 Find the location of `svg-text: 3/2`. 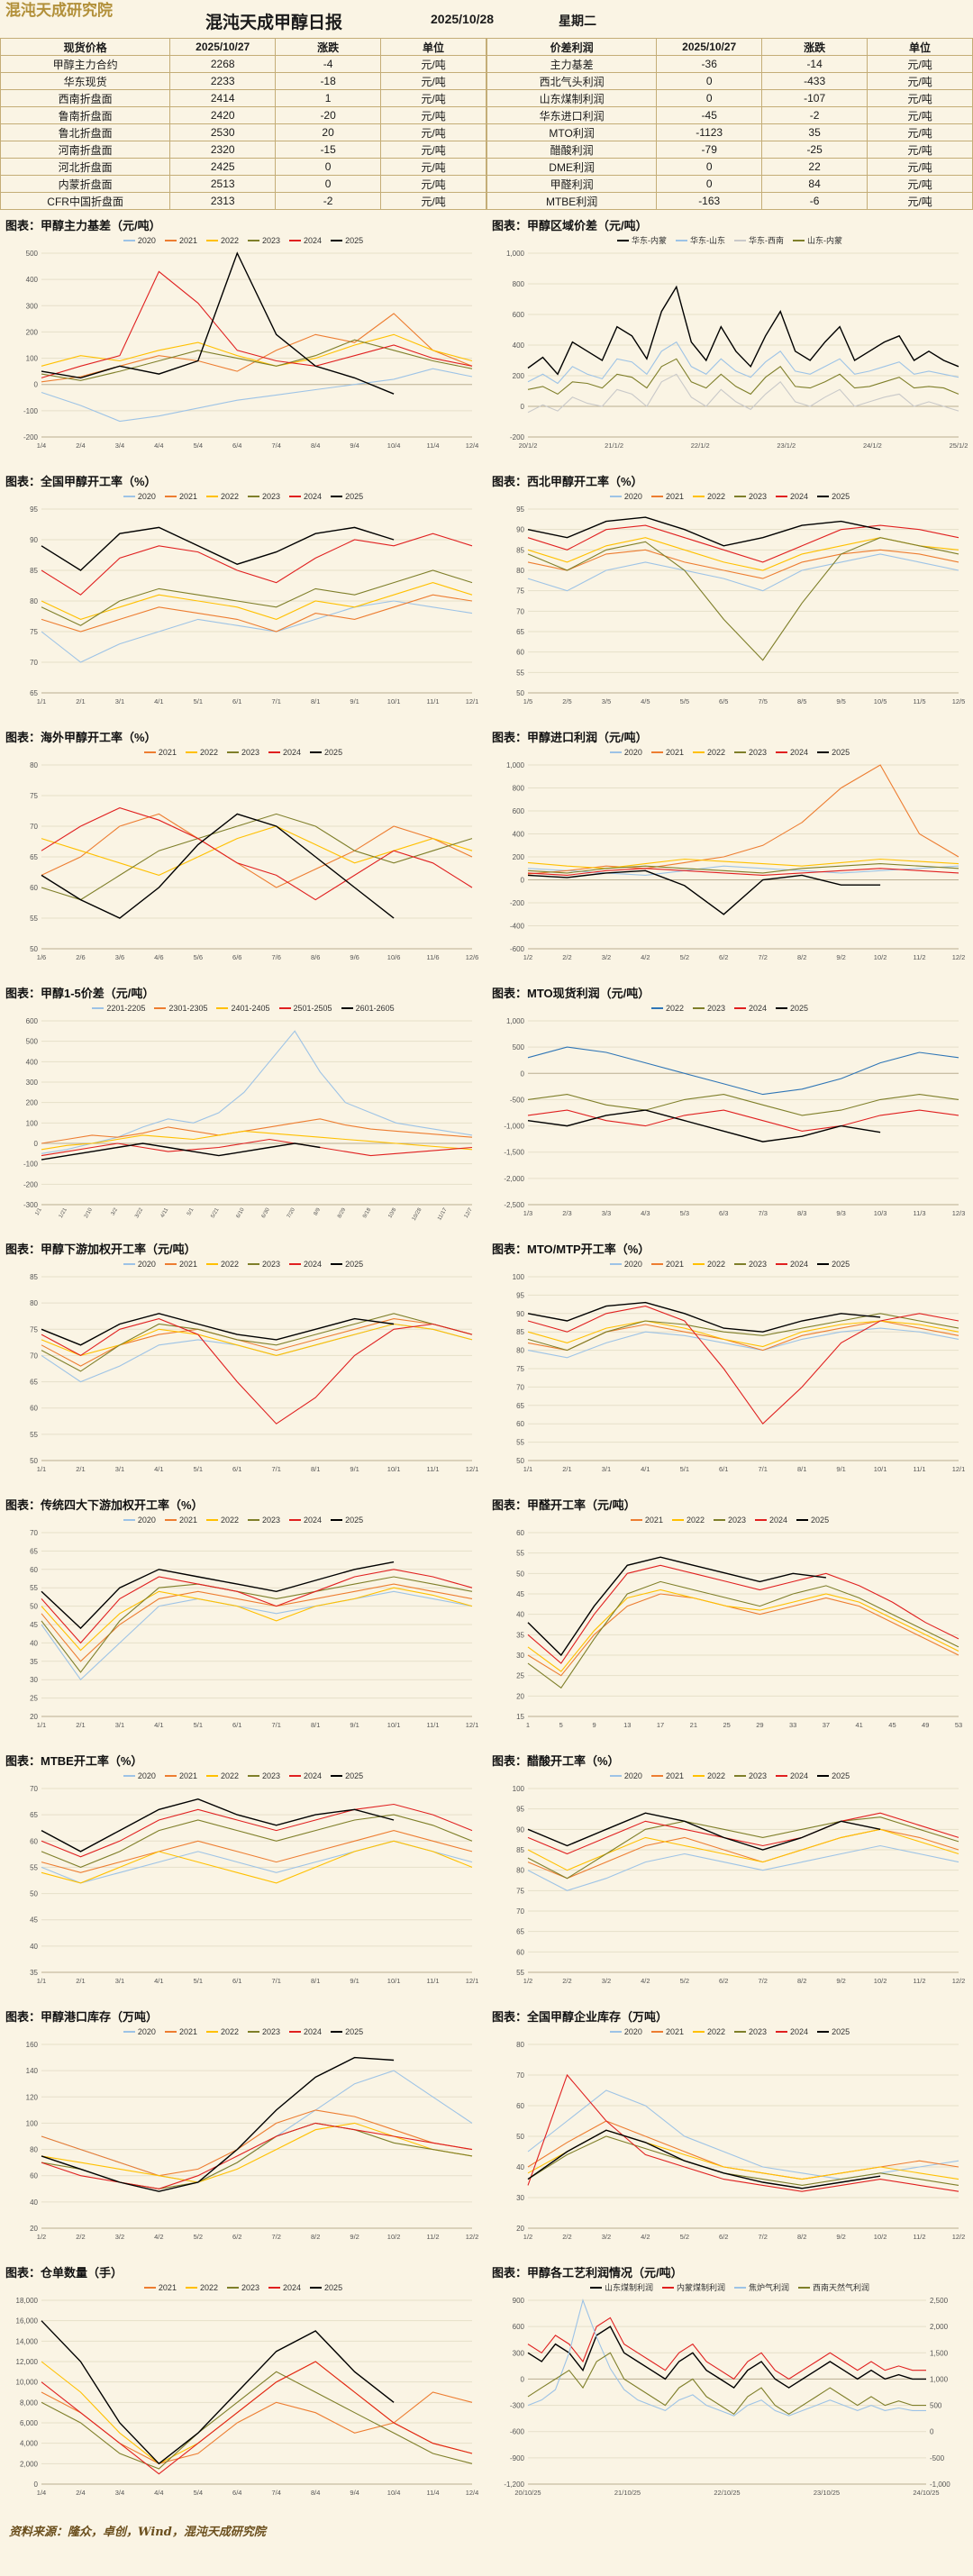

svg-text: 3/2 is located at coordinates (607, 1981).